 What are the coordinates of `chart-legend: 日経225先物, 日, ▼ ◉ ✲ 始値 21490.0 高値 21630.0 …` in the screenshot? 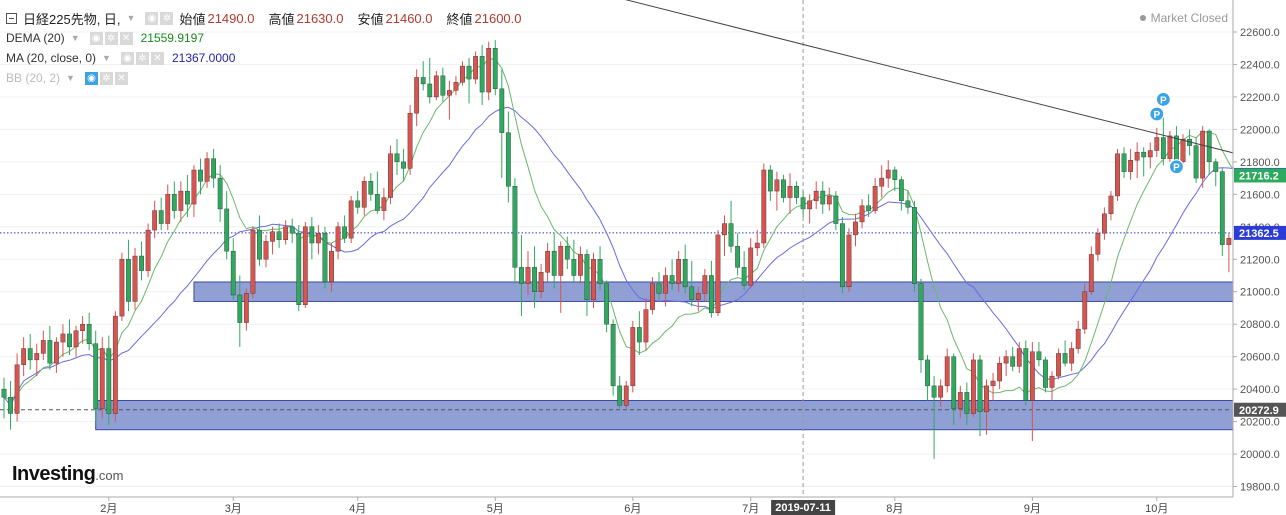 It's located at (269, 48).